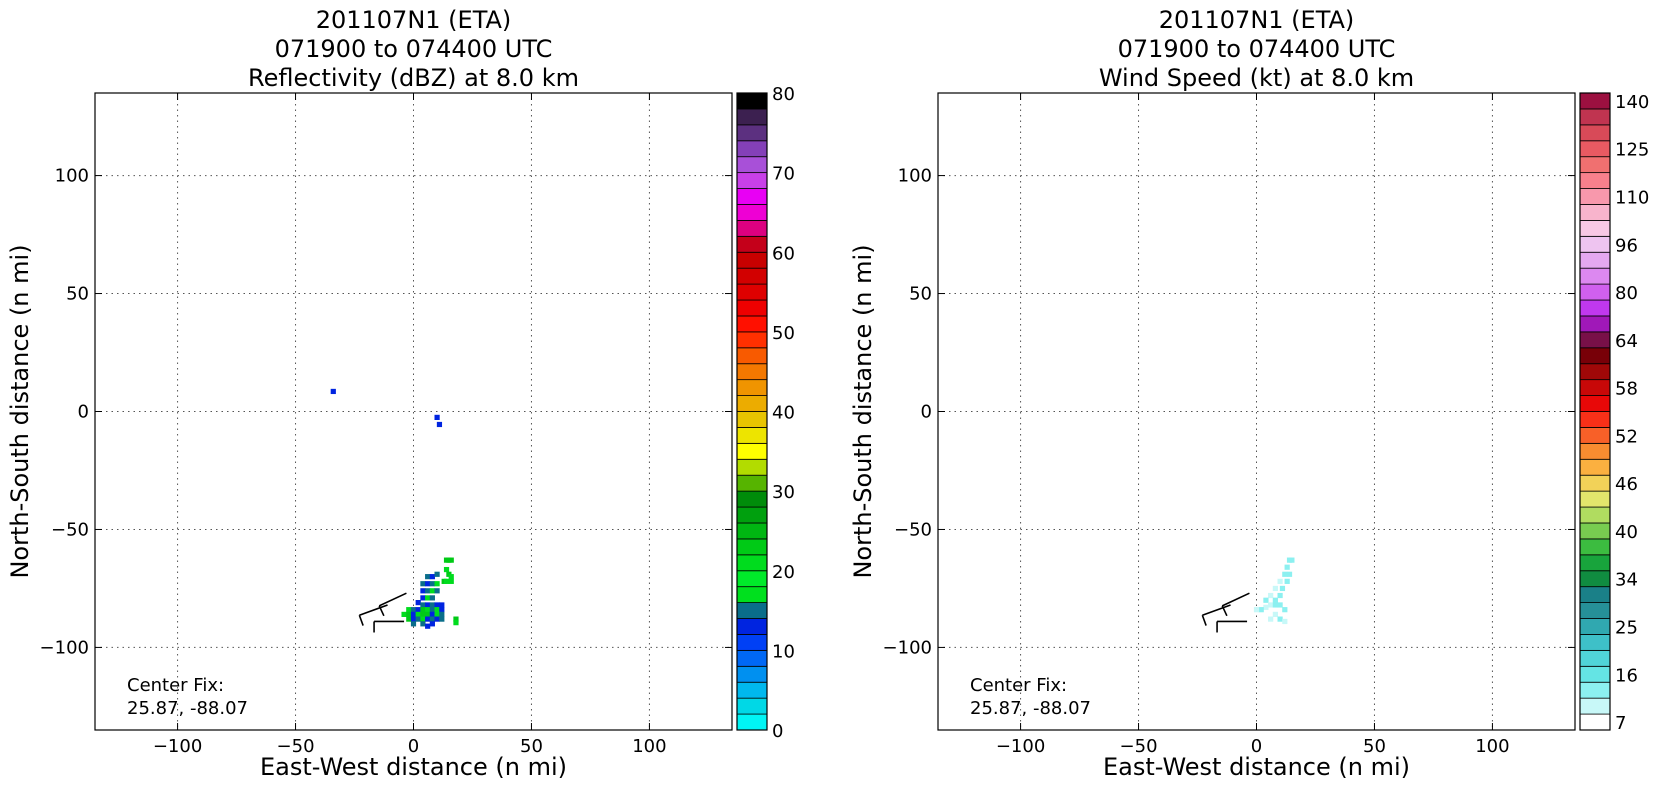 The image size is (1654, 787). Describe the element at coordinates (783, 572) in the screenshot. I see `colorbar-tick-label: 20` at that location.